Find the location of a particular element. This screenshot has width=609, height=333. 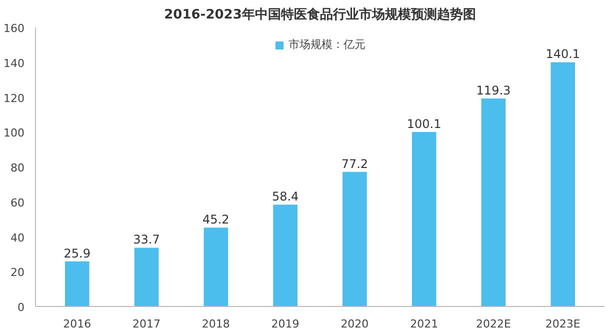

y-tick-label: 60 is located at coordinates (17, 203).